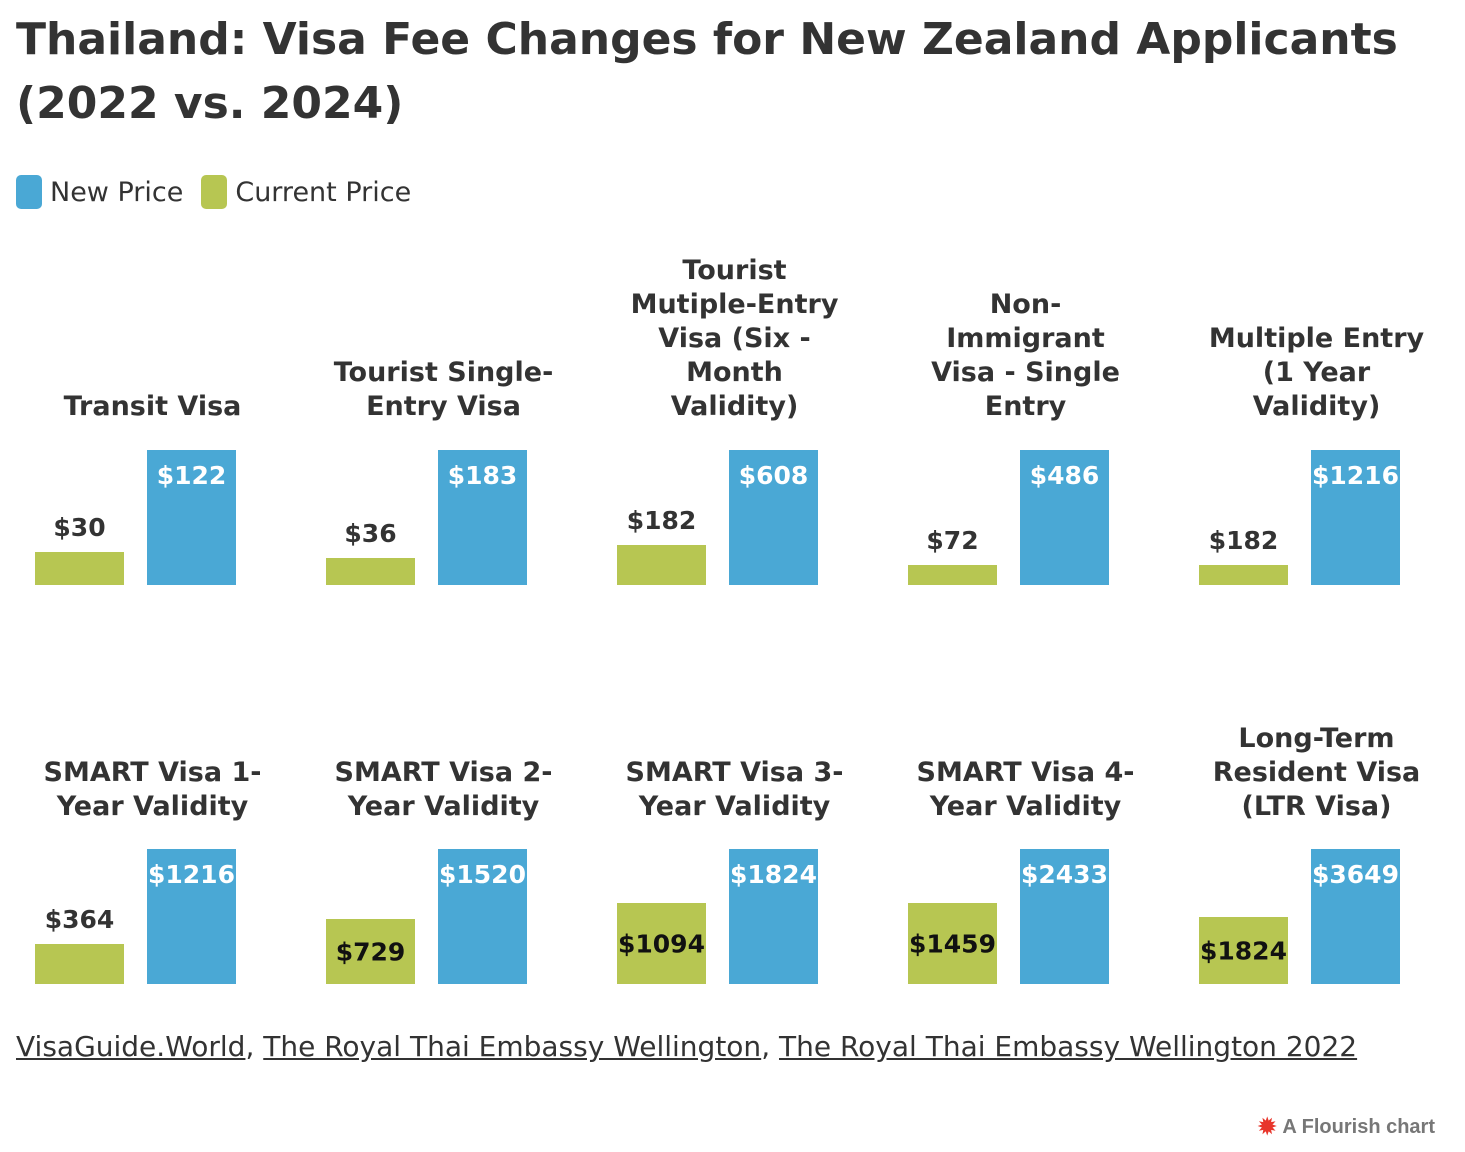 The image size is (1465, 1152). I want to click on bar-current-price-long-term-resident-visa-ltr-visa, so click(1243, 950).